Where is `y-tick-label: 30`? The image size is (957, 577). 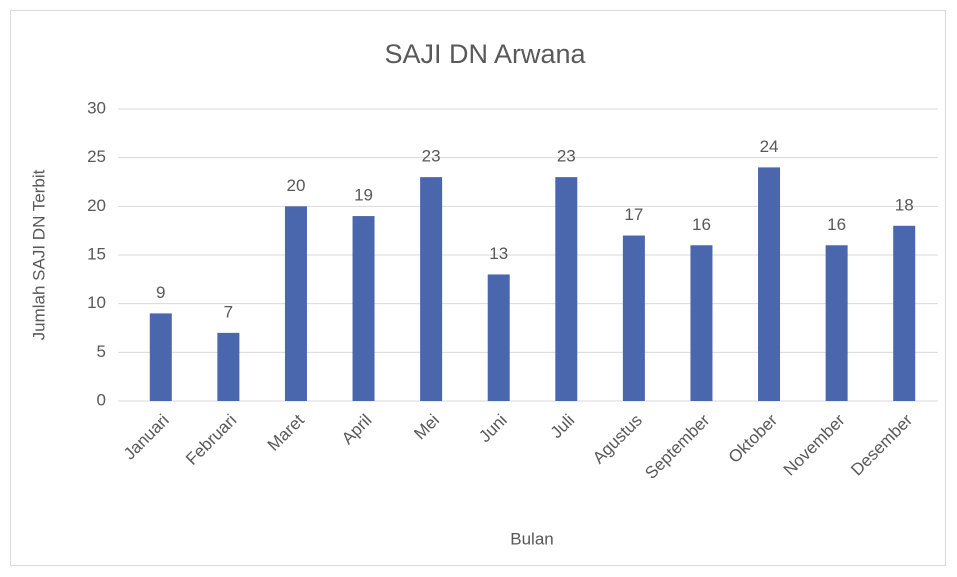
y-tick-label: 30 is located at coordinates (96, 107).